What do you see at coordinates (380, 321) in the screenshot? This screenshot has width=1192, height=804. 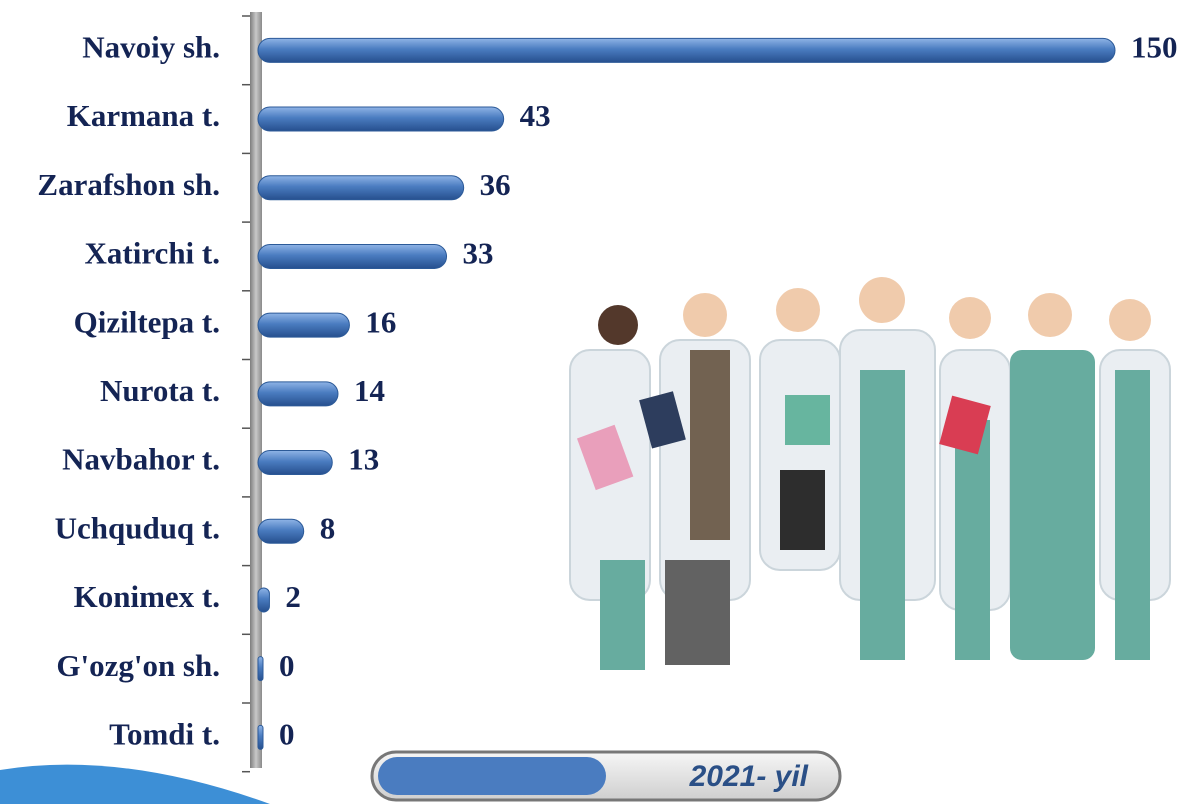 I see `value-label: 16` at bounding box center [380, 321].